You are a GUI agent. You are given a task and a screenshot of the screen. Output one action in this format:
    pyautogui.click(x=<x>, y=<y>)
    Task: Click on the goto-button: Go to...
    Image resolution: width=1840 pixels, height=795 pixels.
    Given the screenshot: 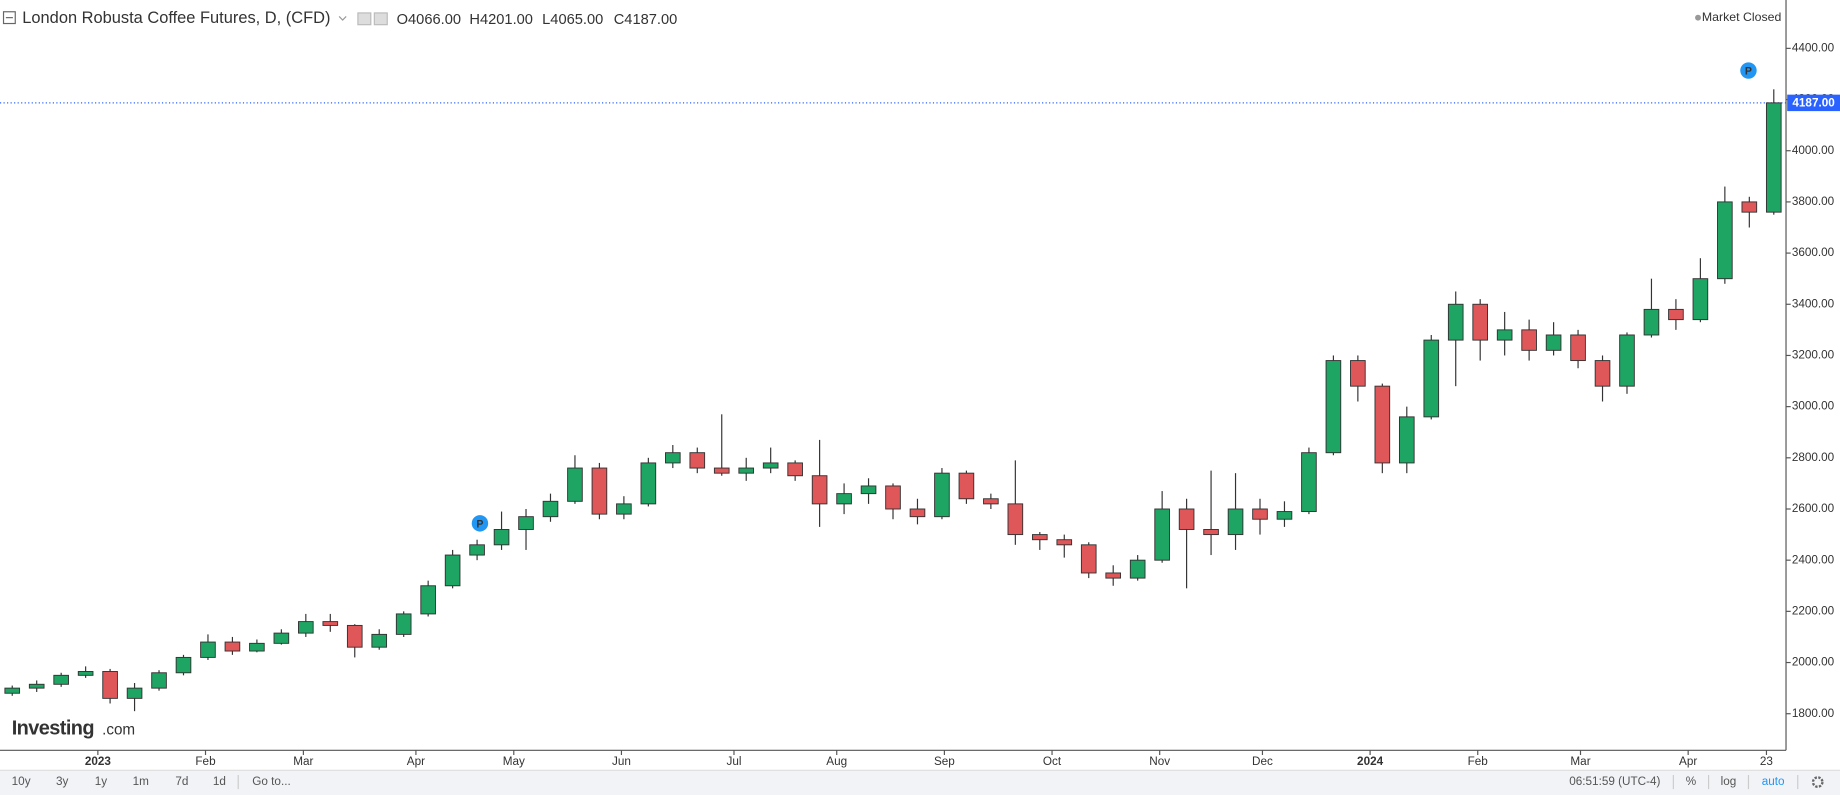 What is the action you would take?
    pyautogui.click(x=271, y=781)
    